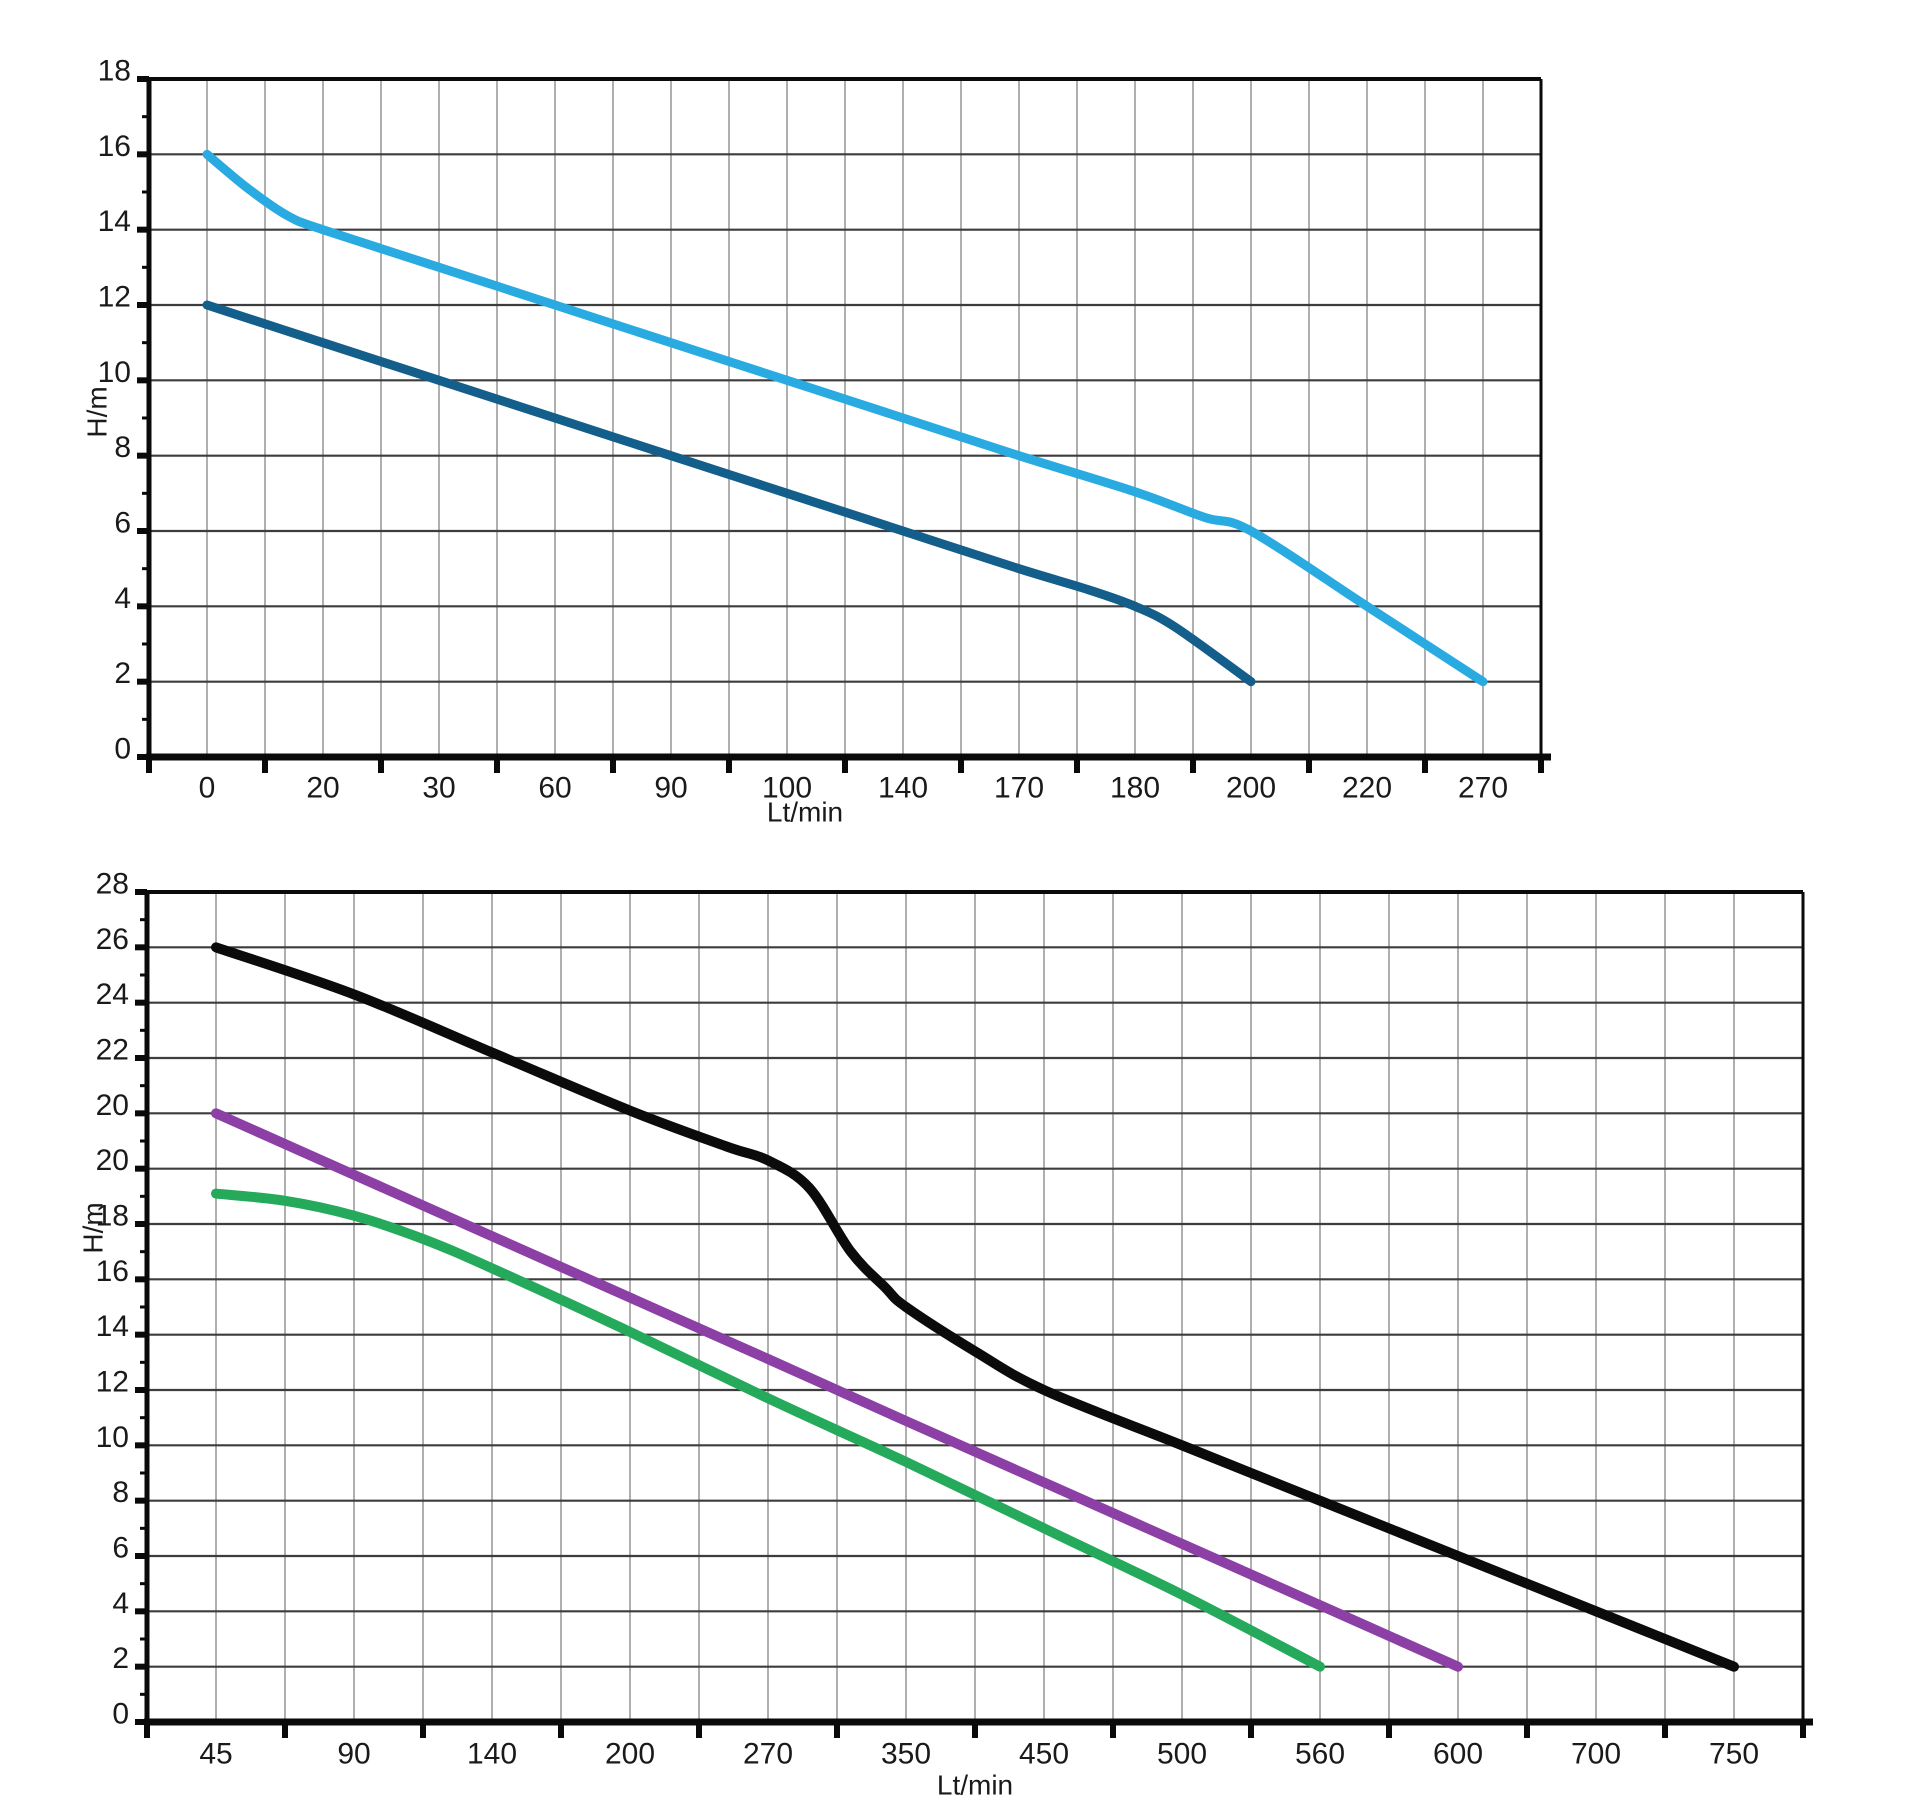  What do you see at coordinates (1367, 788) in the screenshot?
I see `x-tick-label: 220` at bounding box center [1367, 788].